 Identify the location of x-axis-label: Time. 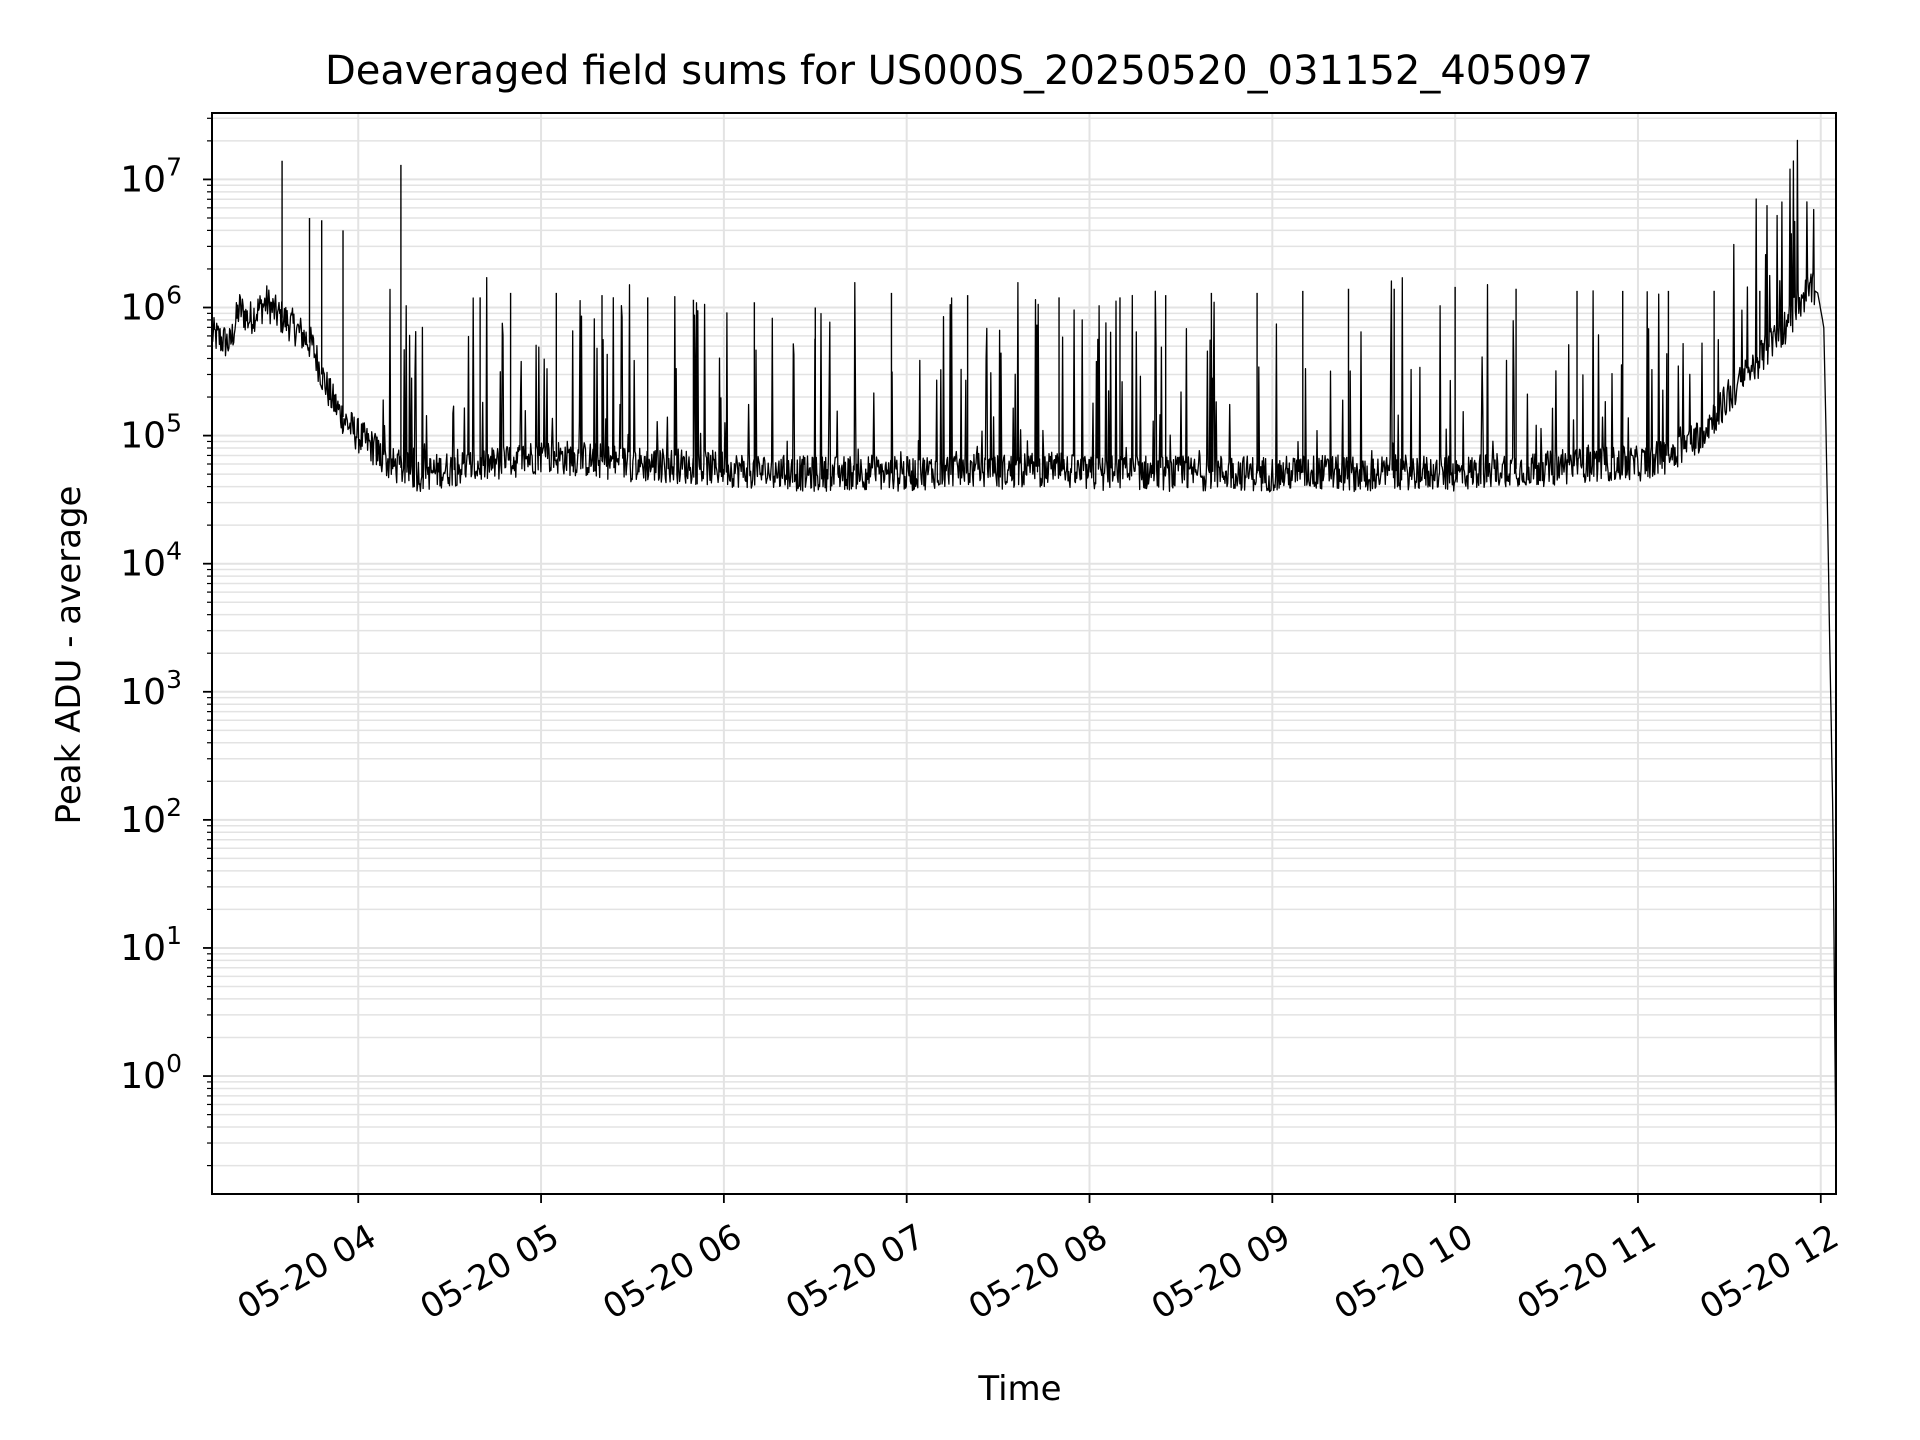
(1019, 1389).